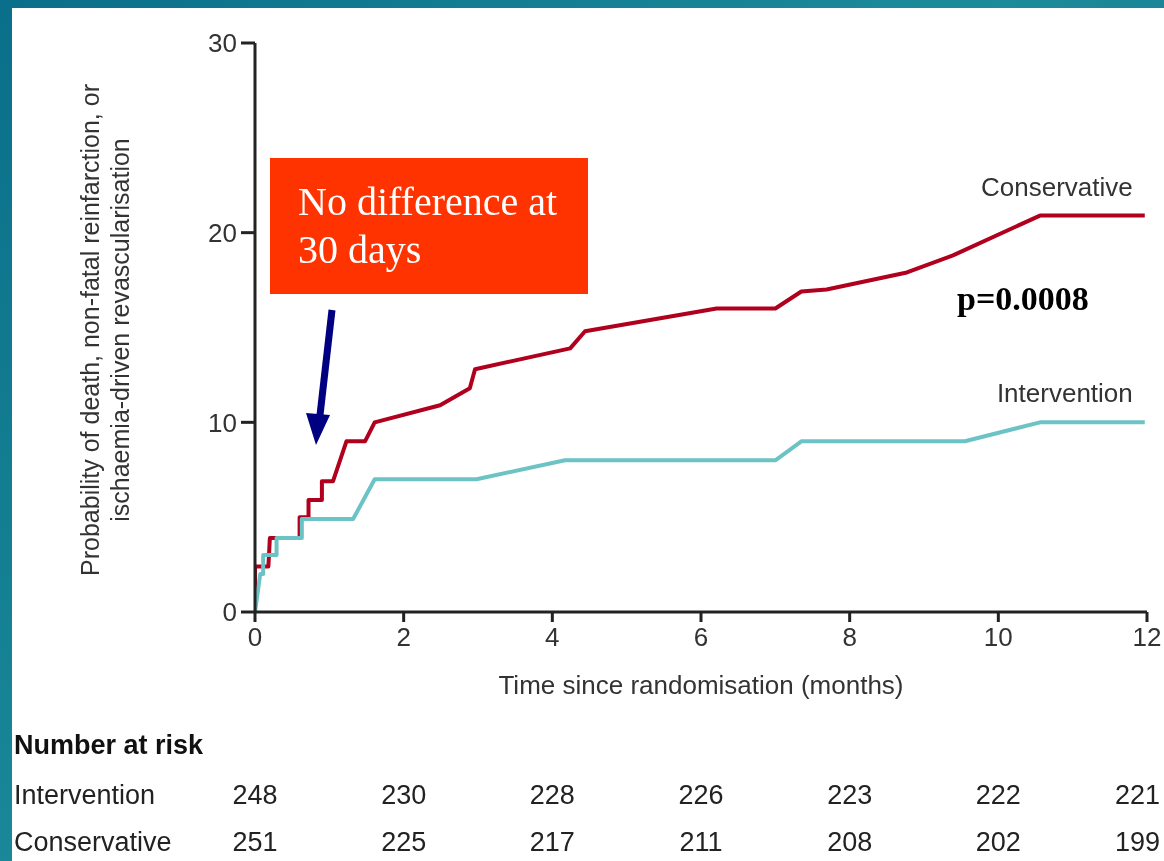 The image size is (1164, 861). I want to click on text: 208, so click(850, 842).